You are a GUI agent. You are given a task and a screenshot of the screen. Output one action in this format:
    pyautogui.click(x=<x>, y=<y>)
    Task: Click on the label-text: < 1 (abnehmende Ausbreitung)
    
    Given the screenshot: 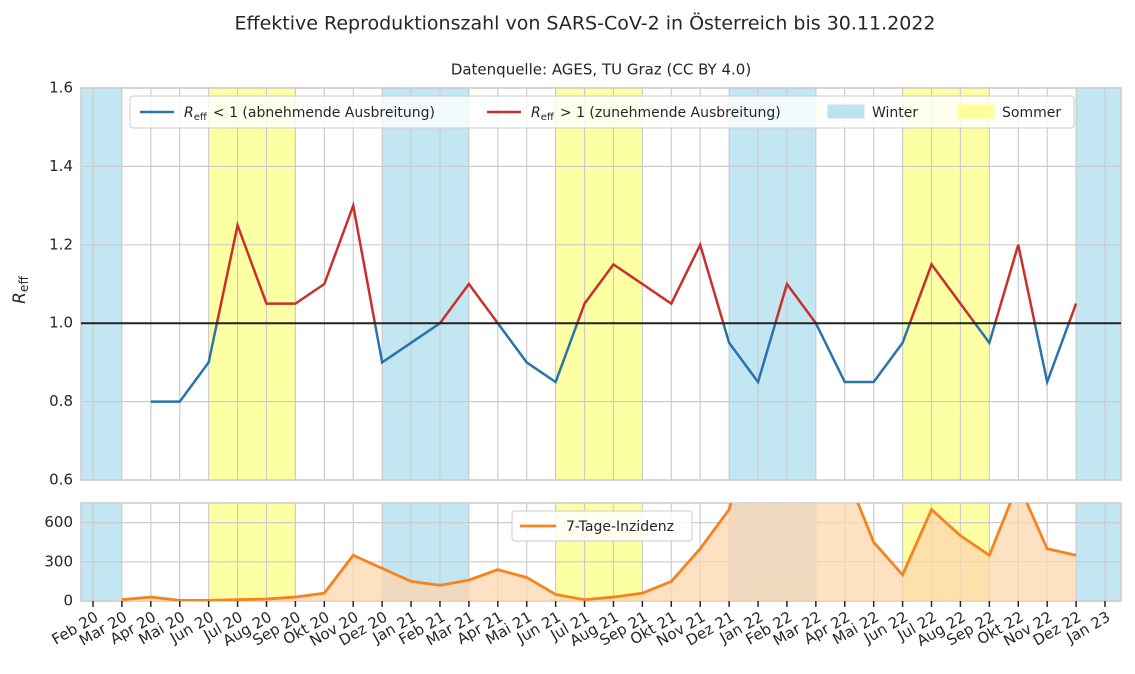 What is the action you would take?
    pyautogui.click(x=324, y=113)
    